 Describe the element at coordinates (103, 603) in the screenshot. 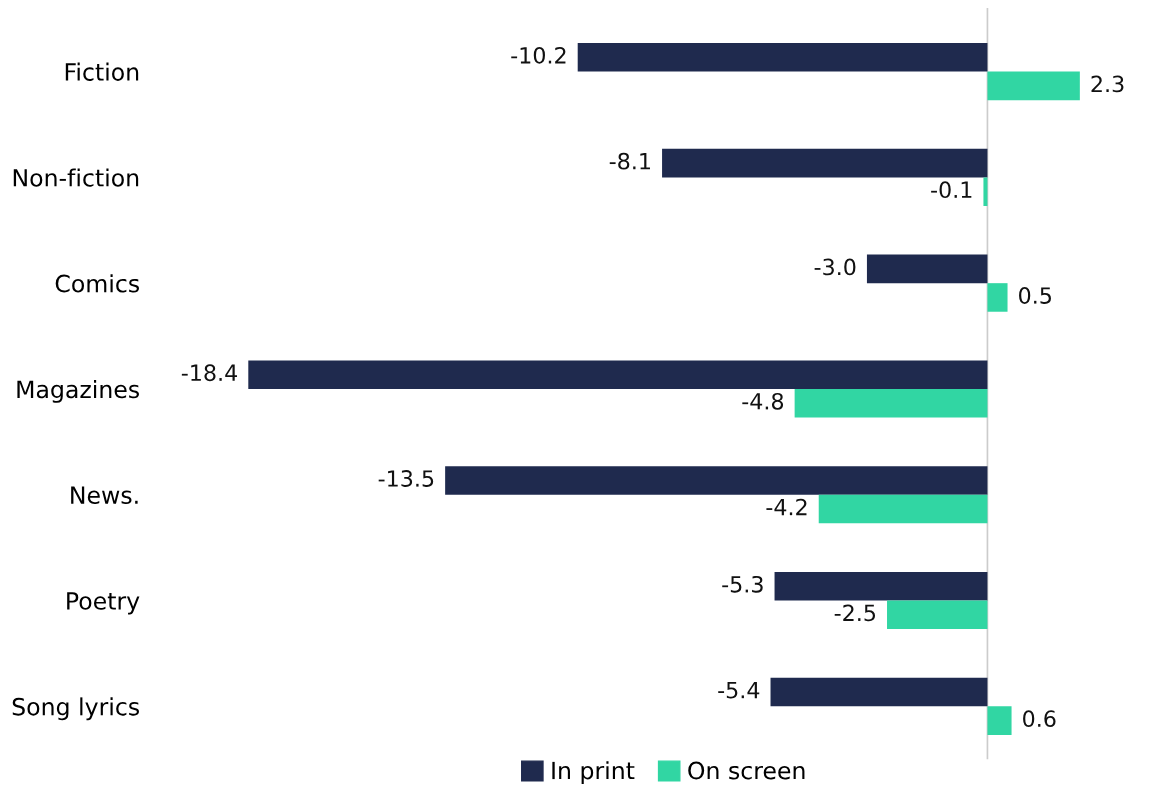

I see `y-tick-label: Poetry` at that location.